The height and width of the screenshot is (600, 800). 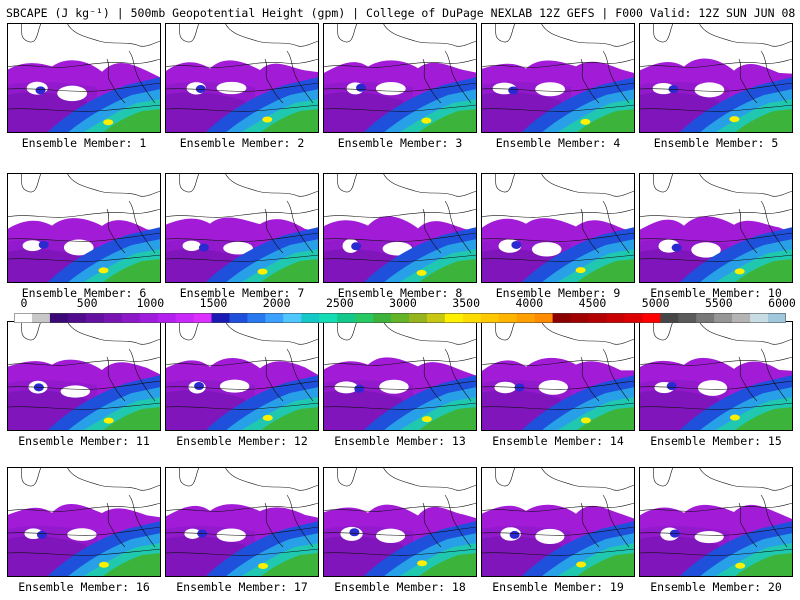 What do you see at coordinates (242, 143) in the screenshot?
I see `ensemble-member-label: Ensemble Member: 2` at bounding box center [242, 143].